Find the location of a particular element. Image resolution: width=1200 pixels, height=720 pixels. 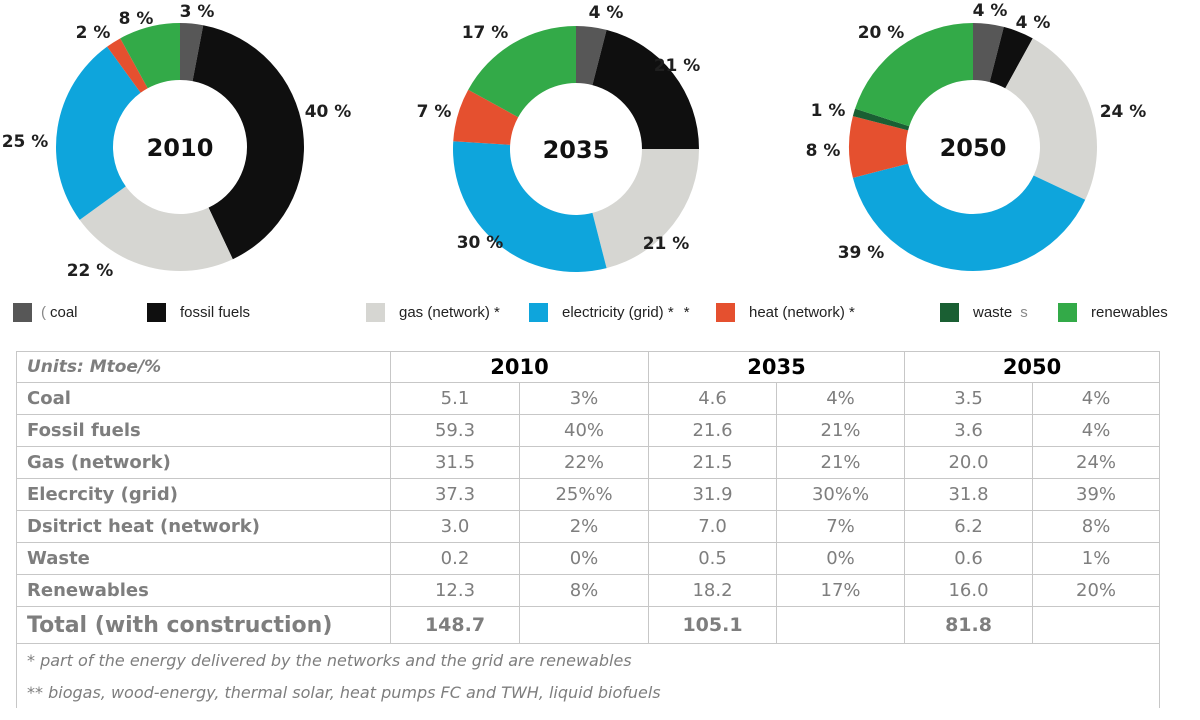

table-cell: 40% is located at coordinates (584, 430).